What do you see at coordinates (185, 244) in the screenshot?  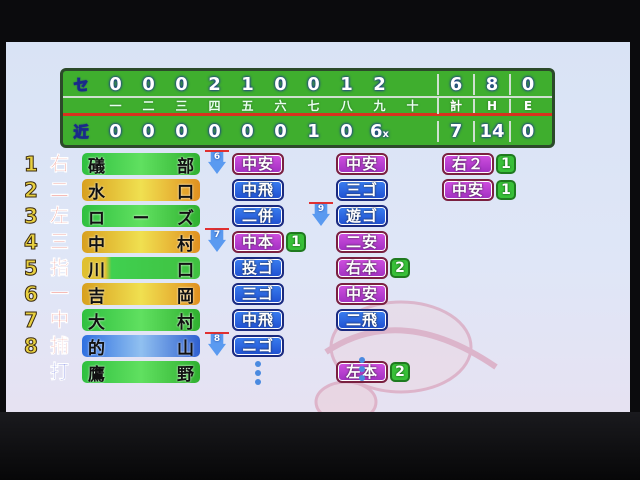 I see `name-char: 村` at bounding box center [185, 244].